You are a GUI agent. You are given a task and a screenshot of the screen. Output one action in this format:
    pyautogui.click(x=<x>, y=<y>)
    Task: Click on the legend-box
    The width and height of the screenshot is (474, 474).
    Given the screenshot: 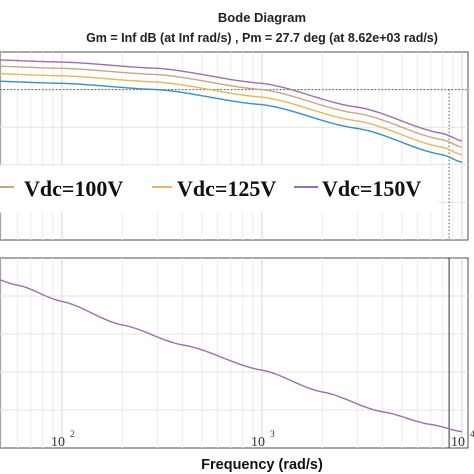 What is the action you would take?
    pyautogui.click(x=219, y=189)
    